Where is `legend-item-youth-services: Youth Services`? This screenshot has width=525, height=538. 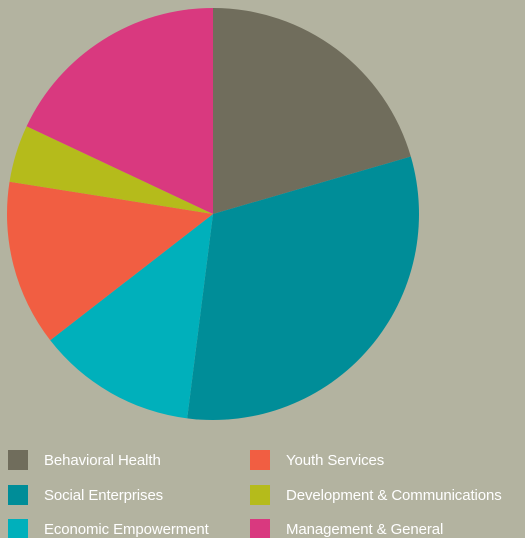 legend-item-youth-services: Youth Services is located at coordinates (317, 460).